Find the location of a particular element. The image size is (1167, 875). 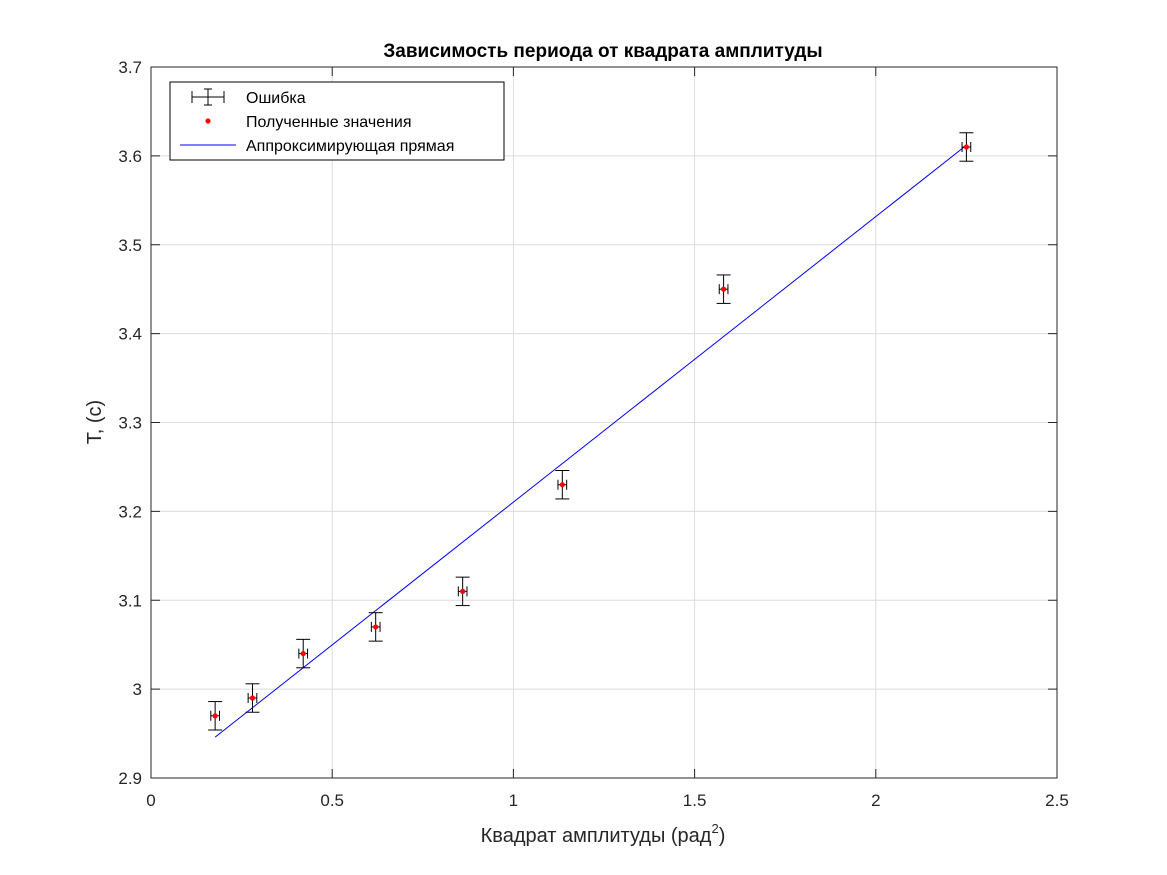

y-tick-label: 3 is located at coordinates (137, 689).